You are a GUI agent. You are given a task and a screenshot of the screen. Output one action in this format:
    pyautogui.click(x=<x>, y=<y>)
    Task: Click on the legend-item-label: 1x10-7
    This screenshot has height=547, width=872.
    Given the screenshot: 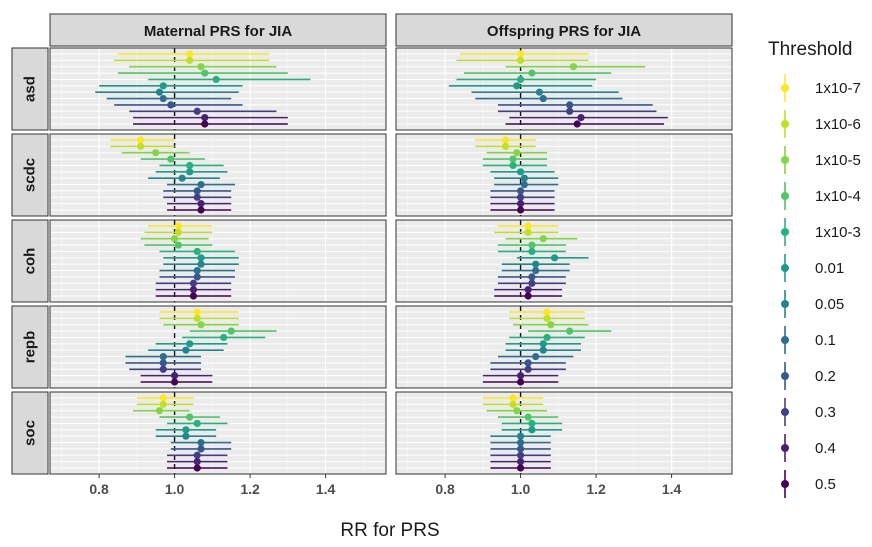 What is the action you would take?
    pyautogui.click(x=838, y=88)
    